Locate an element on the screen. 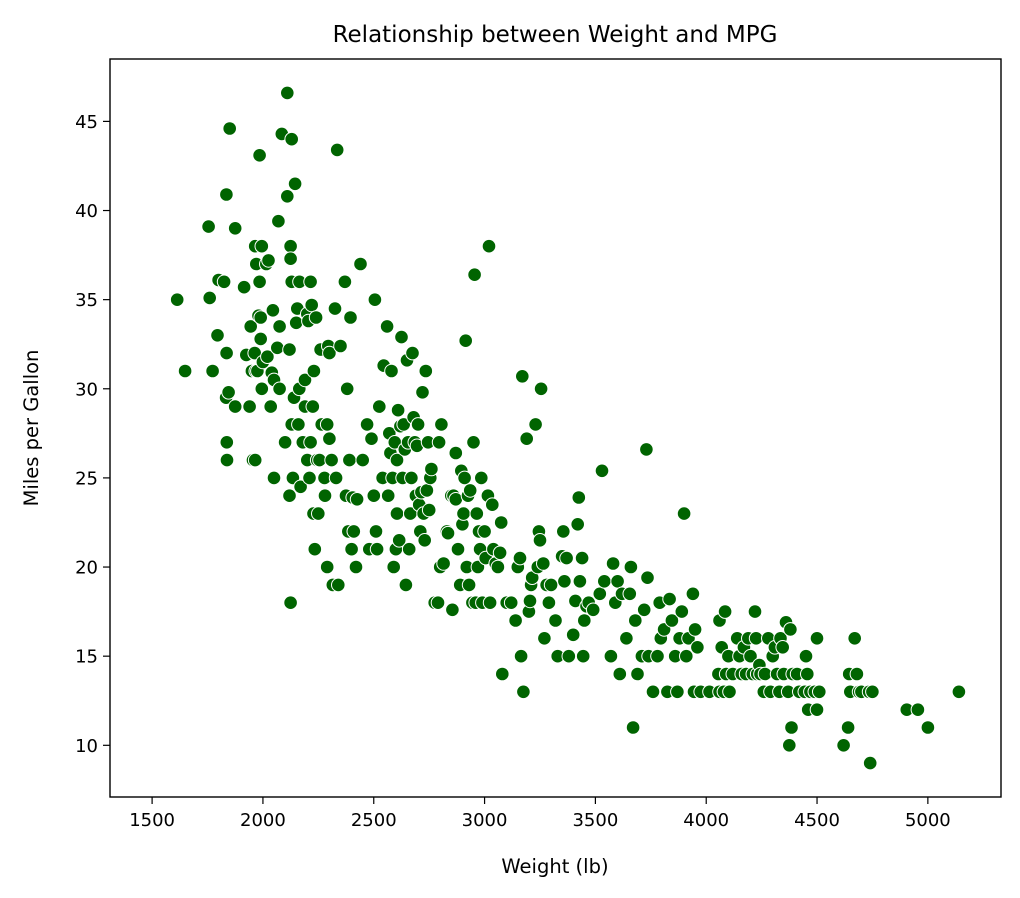 Image resolution: width=1020 pixels, height=898 pixels. chart-title: Relationship between Weight and MPG is located at coordinates (555, 35).